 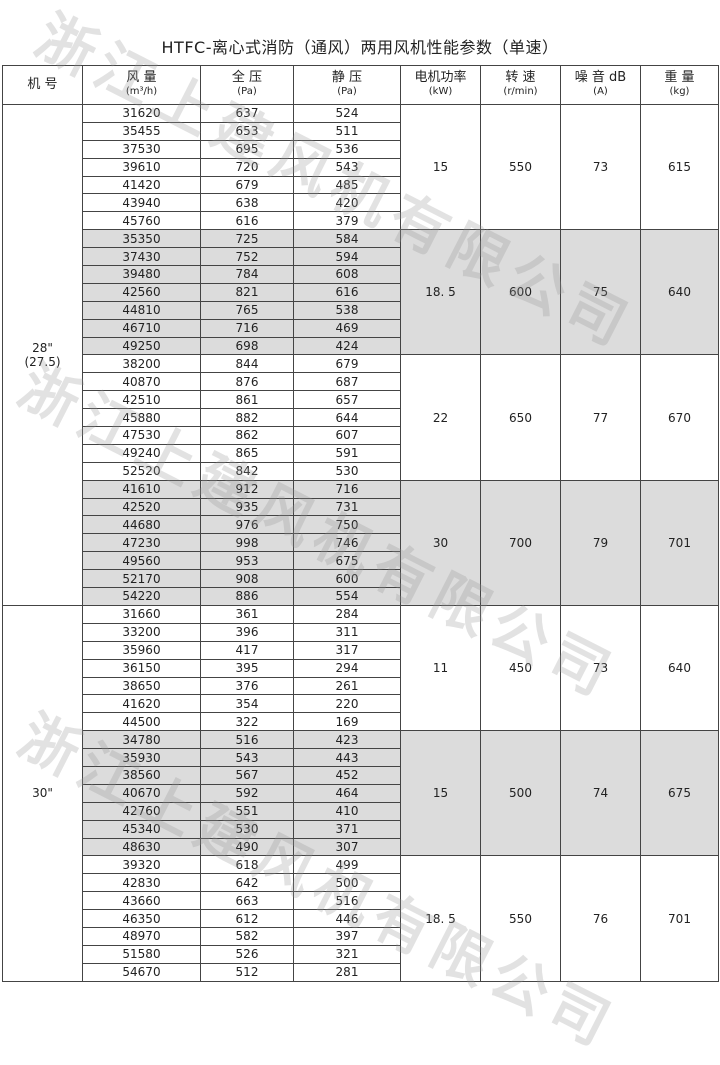 What do you see at coordinates (361, 525) in the screenshot?
I see `table-row: 44680 976 750` at bounding box center [361, 525].